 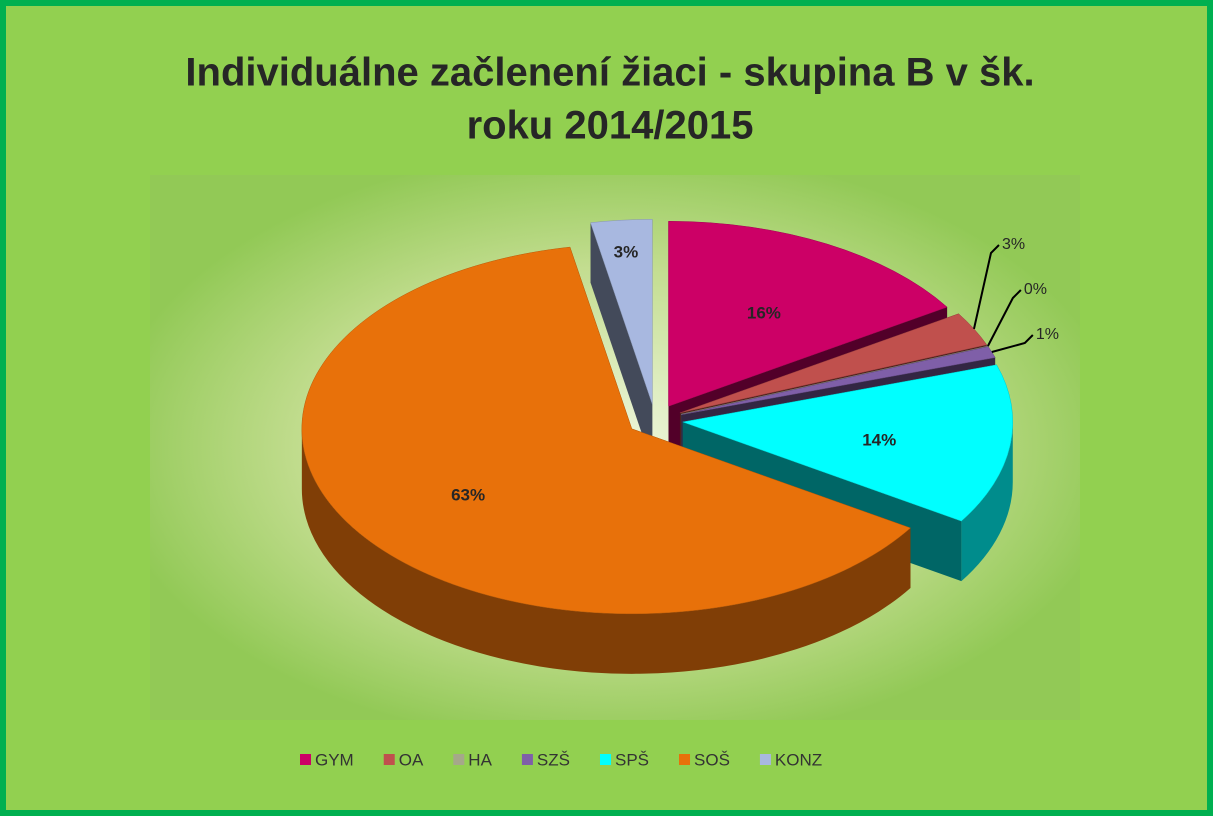 What do you see at coordinates (632, 759) in the screenshot?
I see `legend-label: SPŠ` at bounding box center [632, 759].